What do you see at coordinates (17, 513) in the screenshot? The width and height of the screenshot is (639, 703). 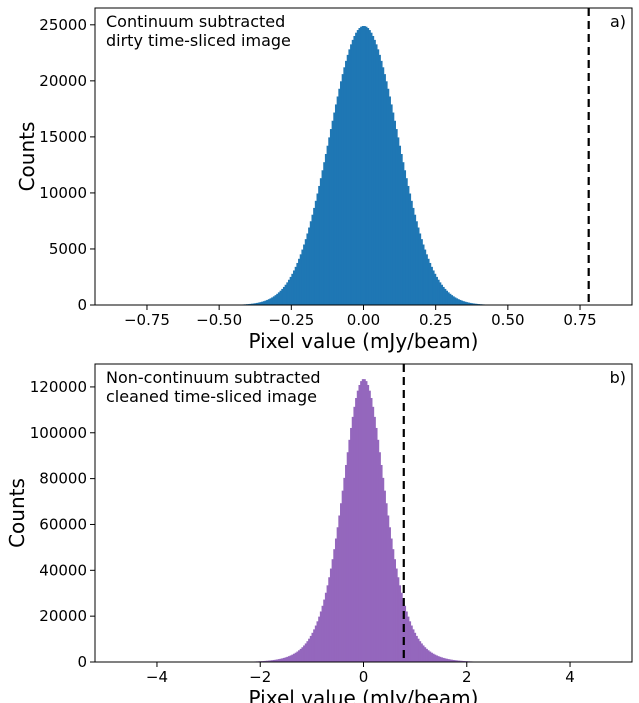 I see `y-axis-label-b: Counts` at bounding box center [17, 513].